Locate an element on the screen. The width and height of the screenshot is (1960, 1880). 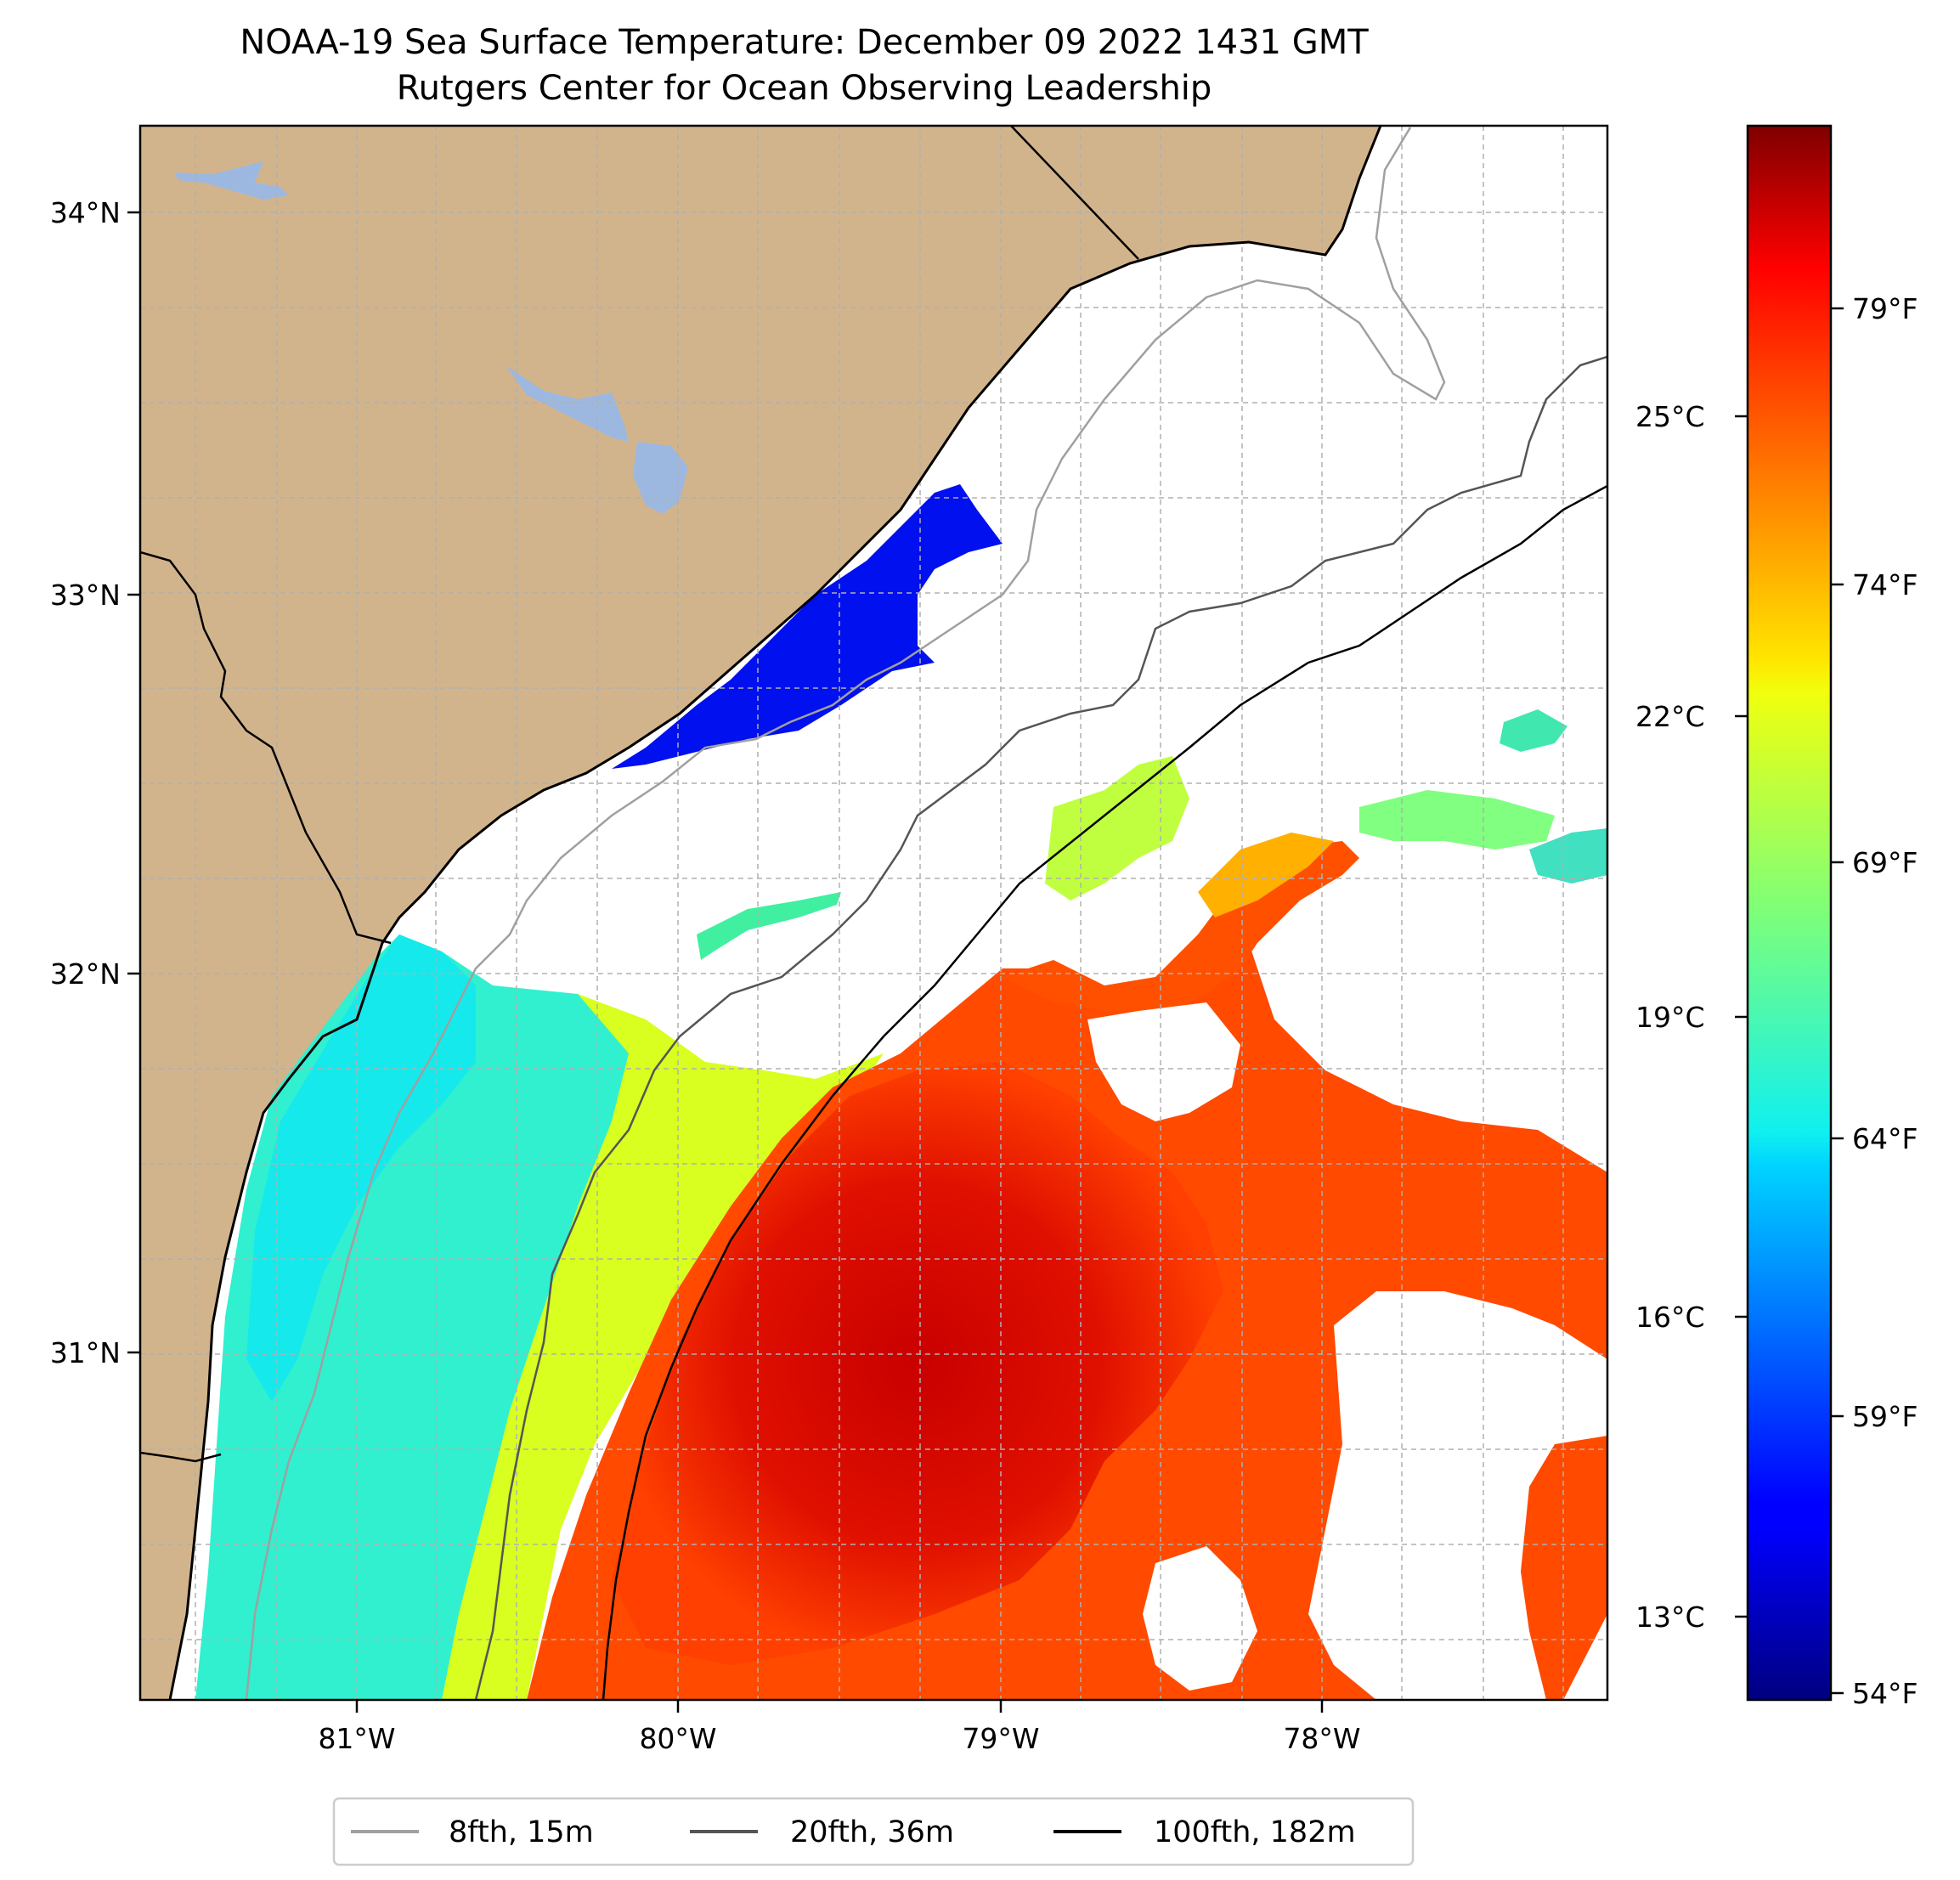
sst-small-cyan-patch is located at coordinates (1533, 730).